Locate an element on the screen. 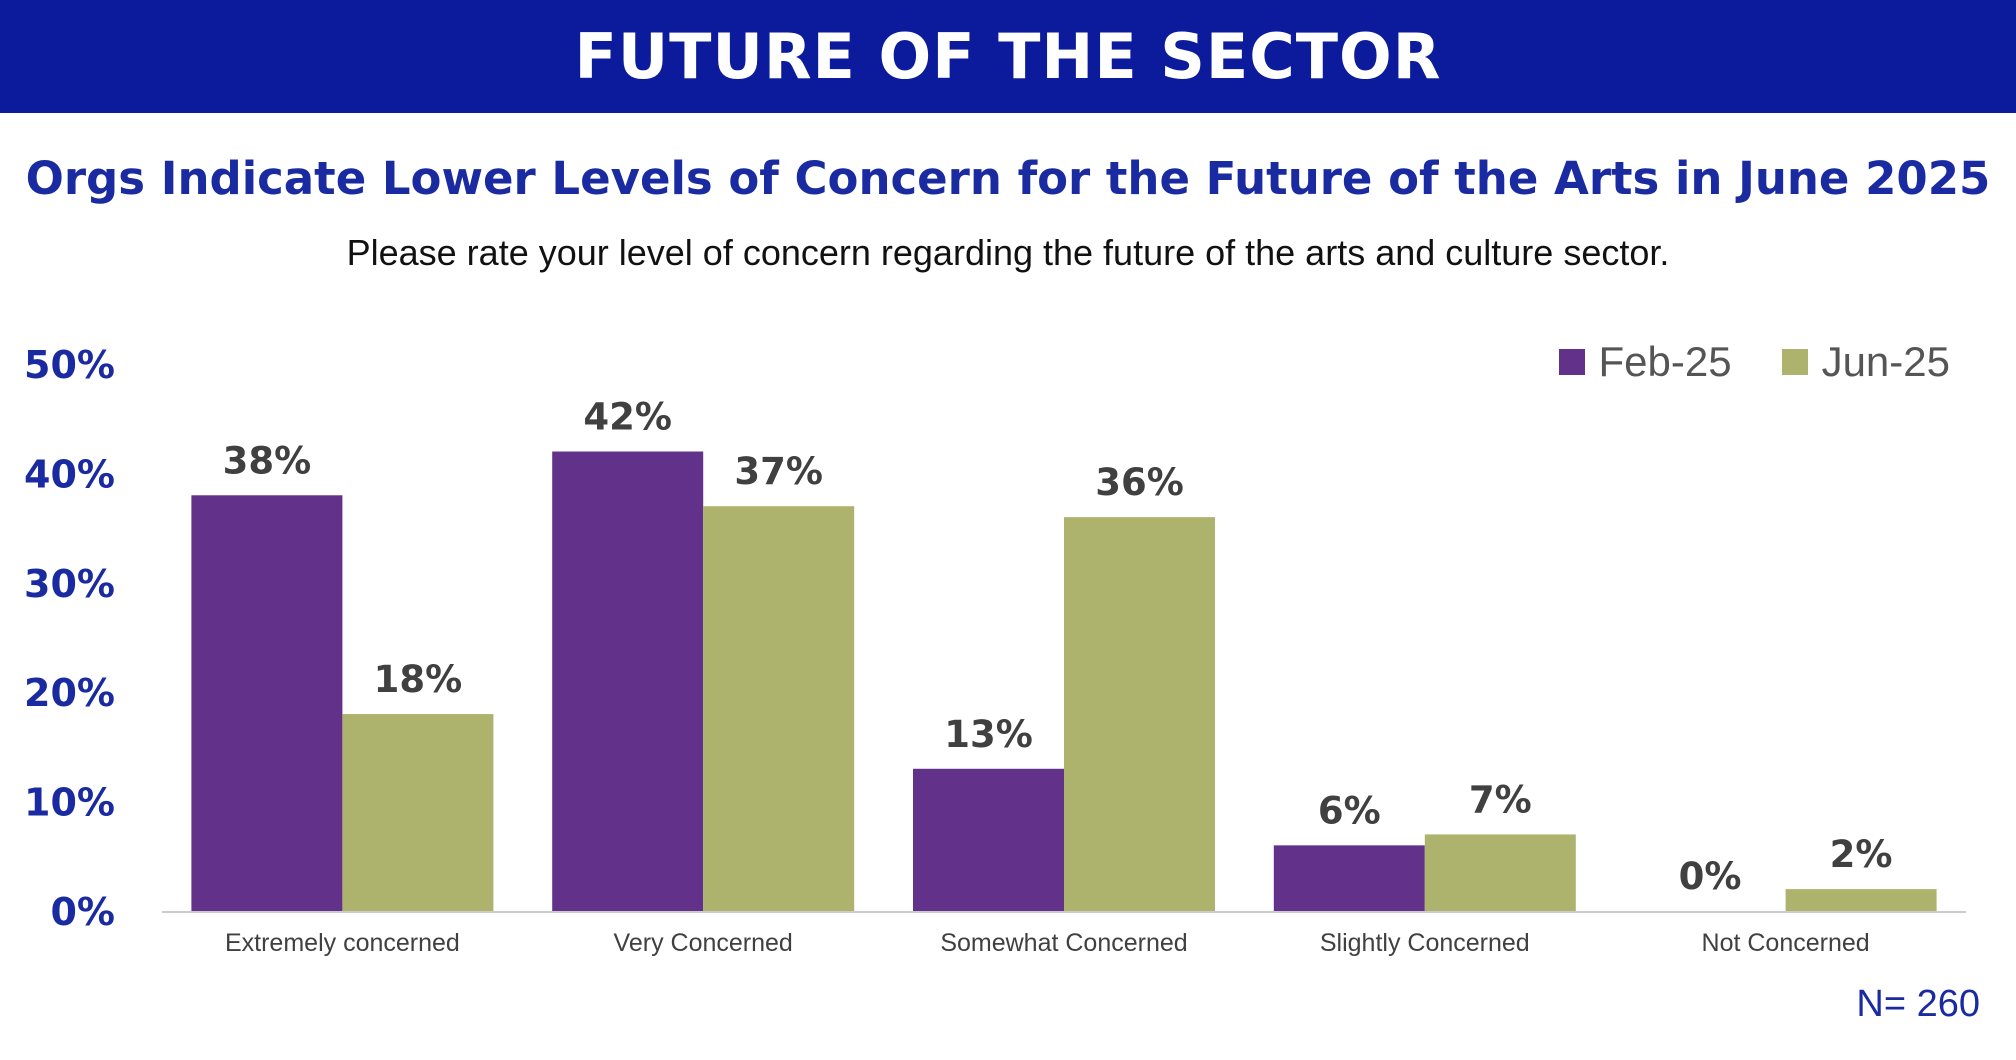 The width and height of the screenshot is (2016, 1060). legend-item-jun: Jun-25 is located at coordinates (1865, 362).